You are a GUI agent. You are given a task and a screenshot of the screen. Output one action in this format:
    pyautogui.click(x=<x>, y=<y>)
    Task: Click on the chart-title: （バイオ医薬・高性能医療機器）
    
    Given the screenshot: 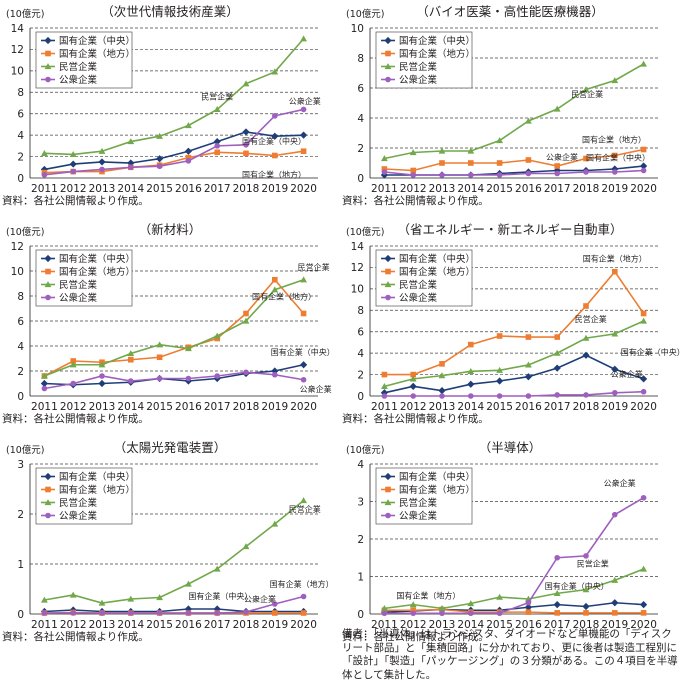 What is the action you would take?
    pyautogui.click(x=510, y=11)
    